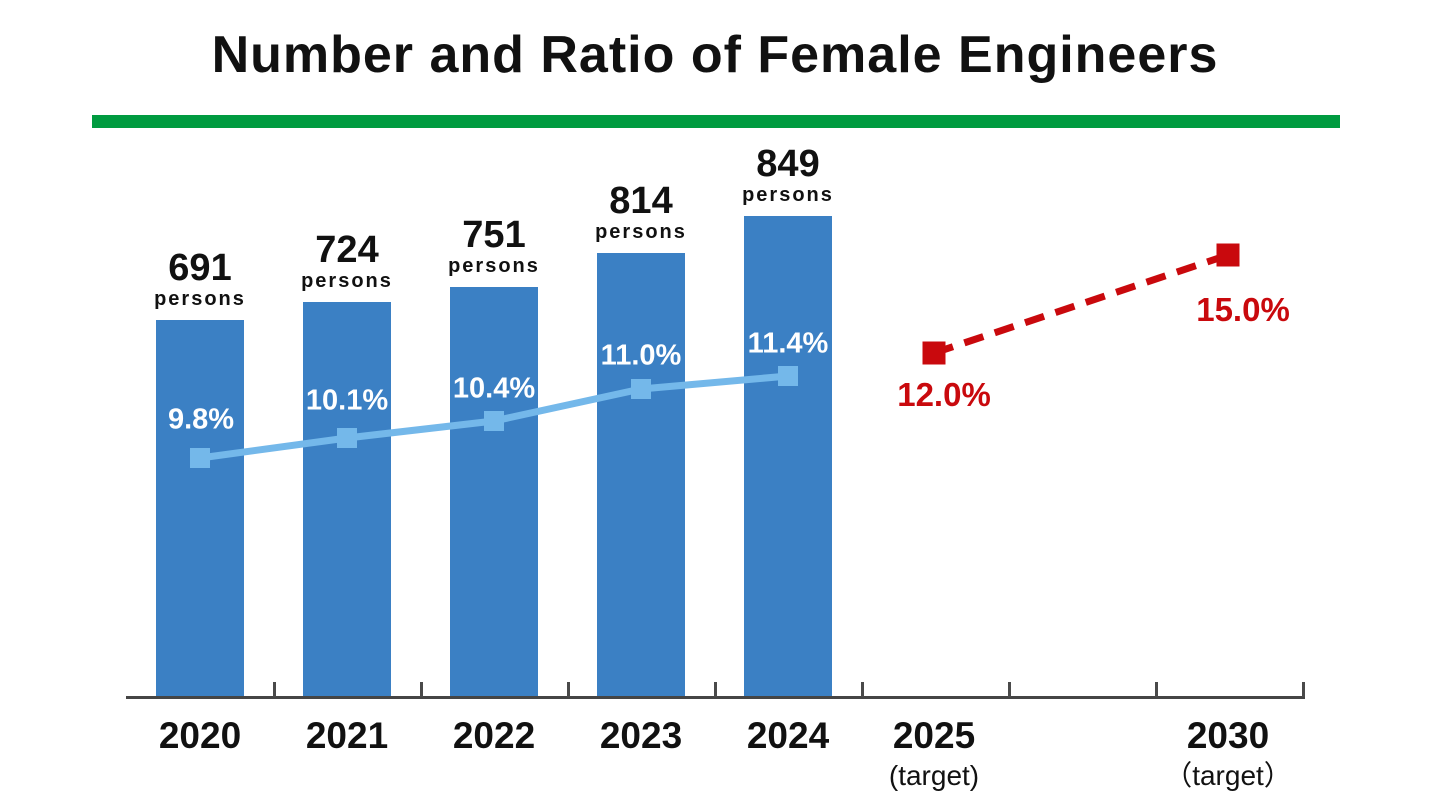  I want to click on count-label-2022: 751 persons, so click(494, 247).